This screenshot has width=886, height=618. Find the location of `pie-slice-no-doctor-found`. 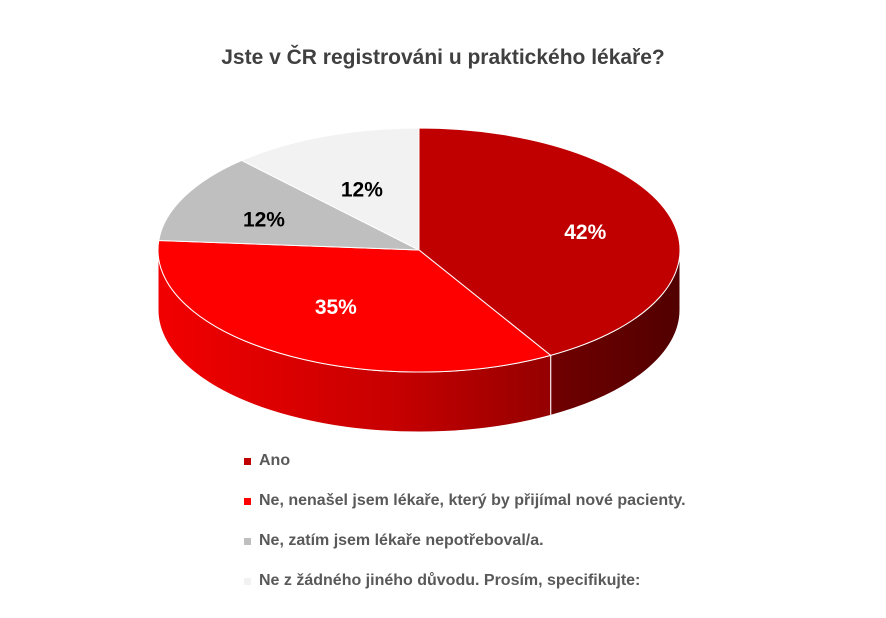

pie-slice-no-doctor-found is located at coordinates (354, 306).